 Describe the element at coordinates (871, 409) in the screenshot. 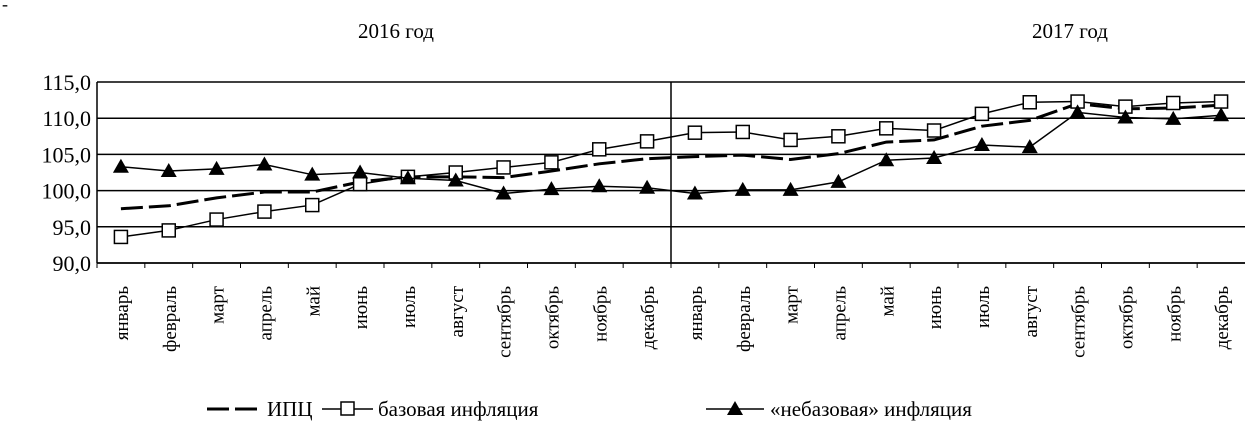

I see `legend-noncore-label: «небазовая» инфляция` at that location.